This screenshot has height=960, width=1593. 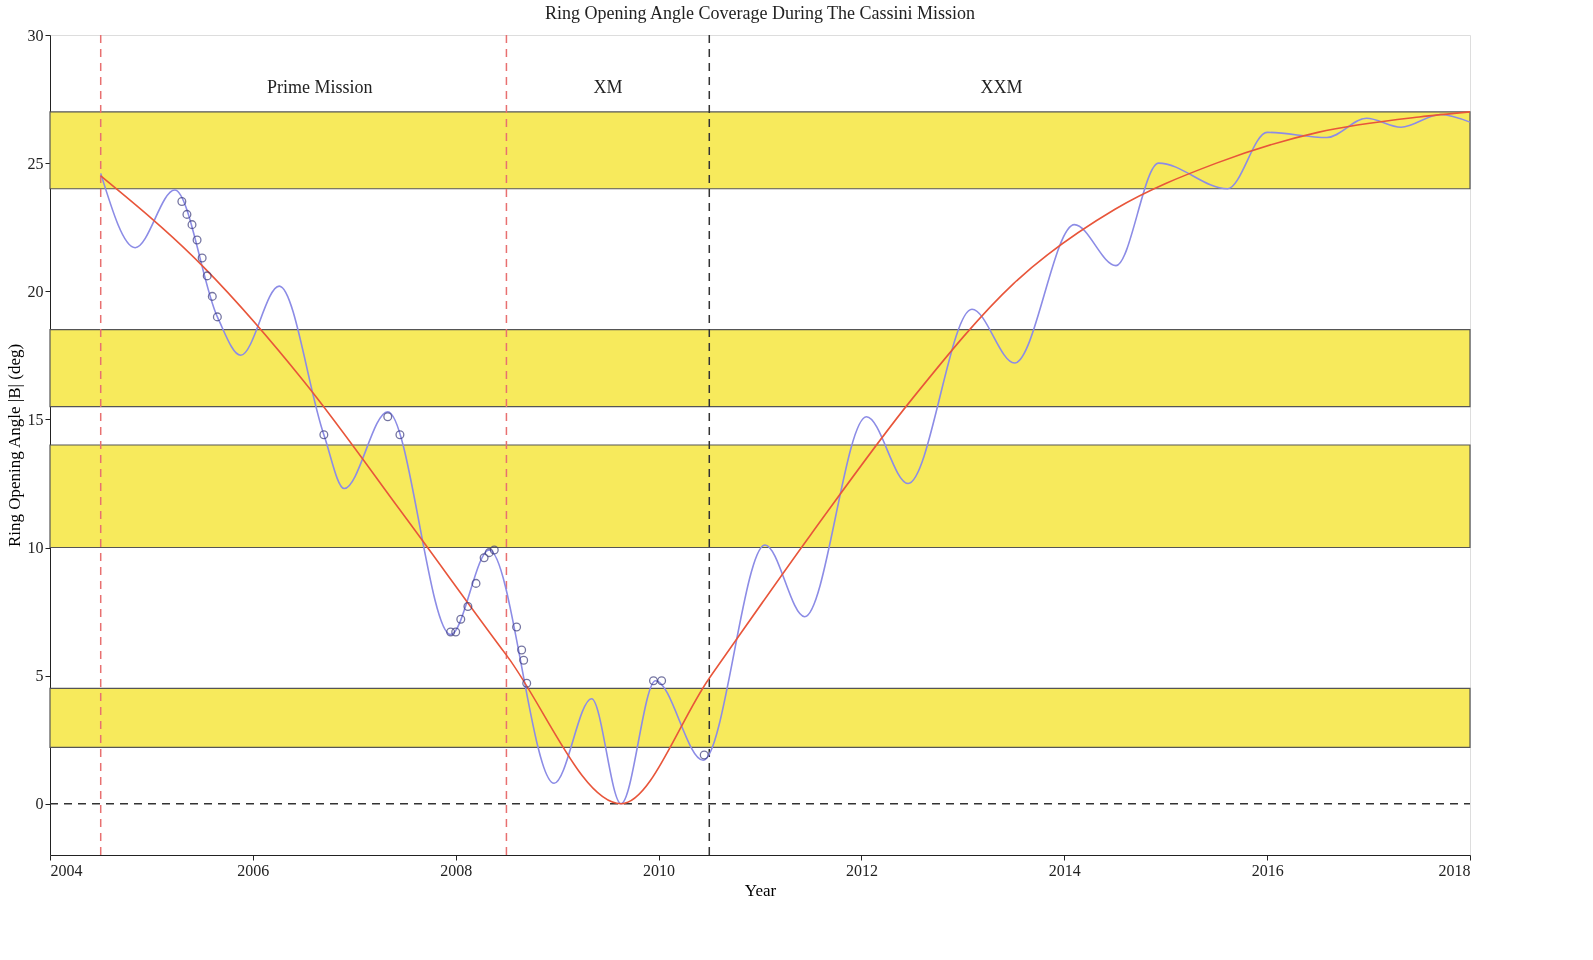 What do you see at coordinates (39, 804) in the screenshot?
I see `y-tick-label: 0` at bounding box center [39, 804].